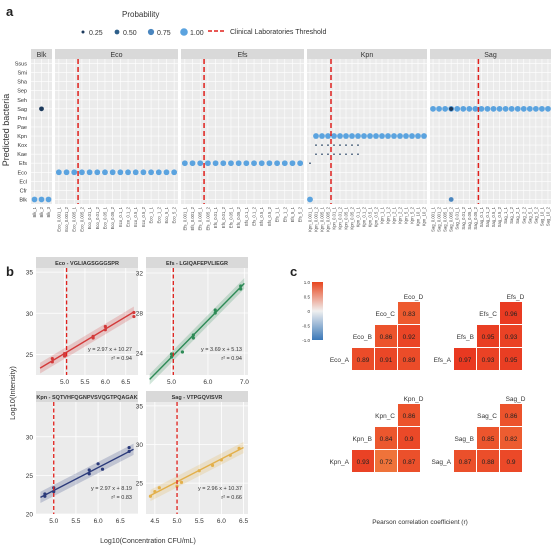  What do you see at coordinates (445, 219) in the screenshot?
I see `col-tick-label: Sag_0.005_1` at bounding box center [445, 219].